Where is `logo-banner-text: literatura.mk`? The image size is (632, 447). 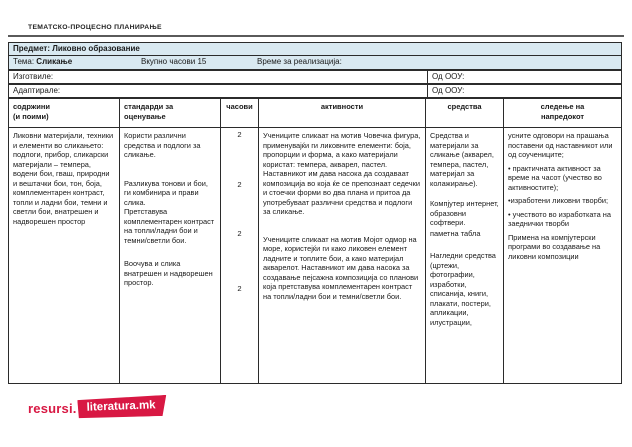 logo-banner-text: literatura.mk is located at coordinates (122, 407).